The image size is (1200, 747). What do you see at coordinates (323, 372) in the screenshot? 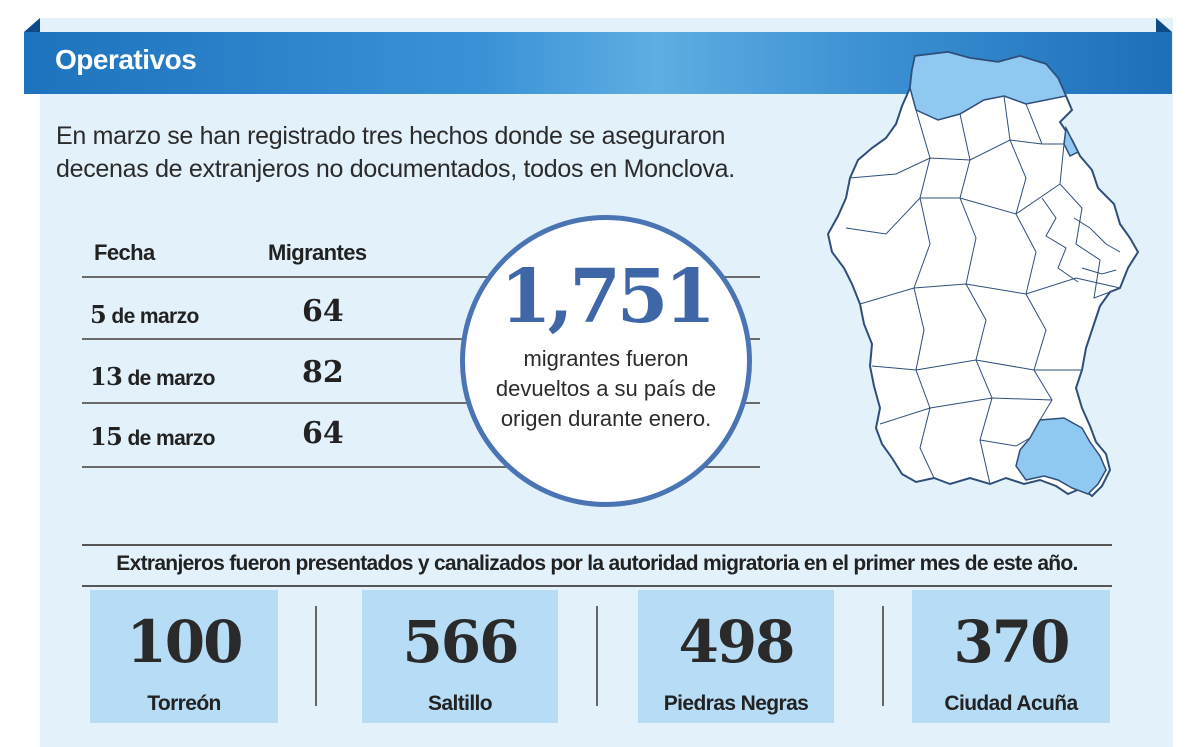
I see `table-row-value: 82` at bounding box center [323, 372].